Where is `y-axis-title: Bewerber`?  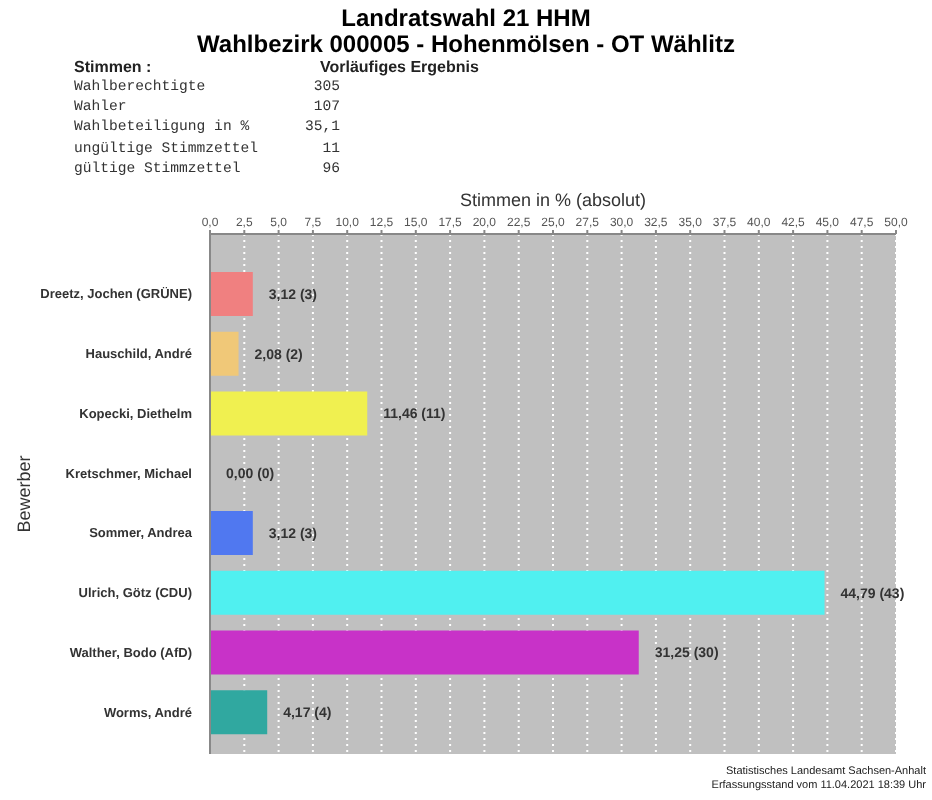 y-axis-title: Bewerber is located at coordinates (24, 494).